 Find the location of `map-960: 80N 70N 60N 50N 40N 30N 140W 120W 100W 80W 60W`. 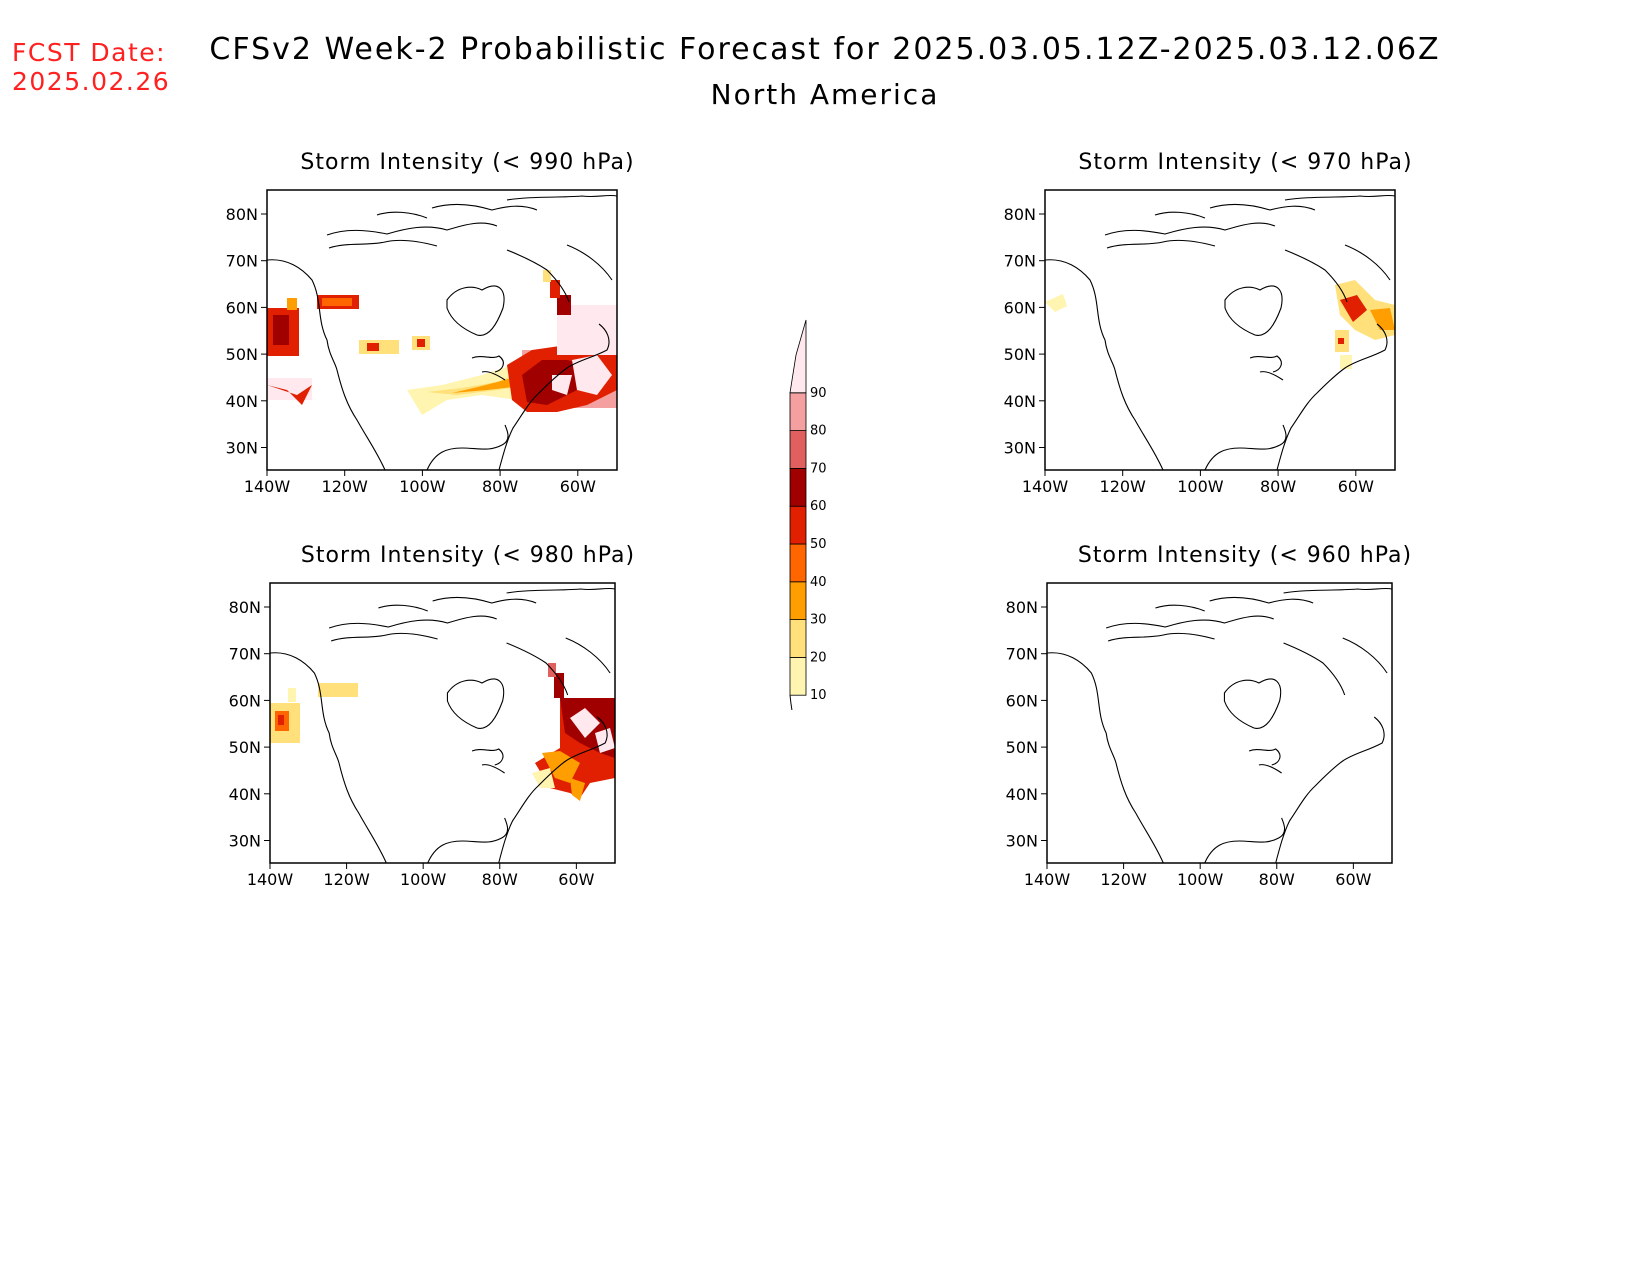

map-960: 80N 70N 60N 50N 40N 30N 140W 120W 100W 80W 60W is located at coordinates (1199, 735).